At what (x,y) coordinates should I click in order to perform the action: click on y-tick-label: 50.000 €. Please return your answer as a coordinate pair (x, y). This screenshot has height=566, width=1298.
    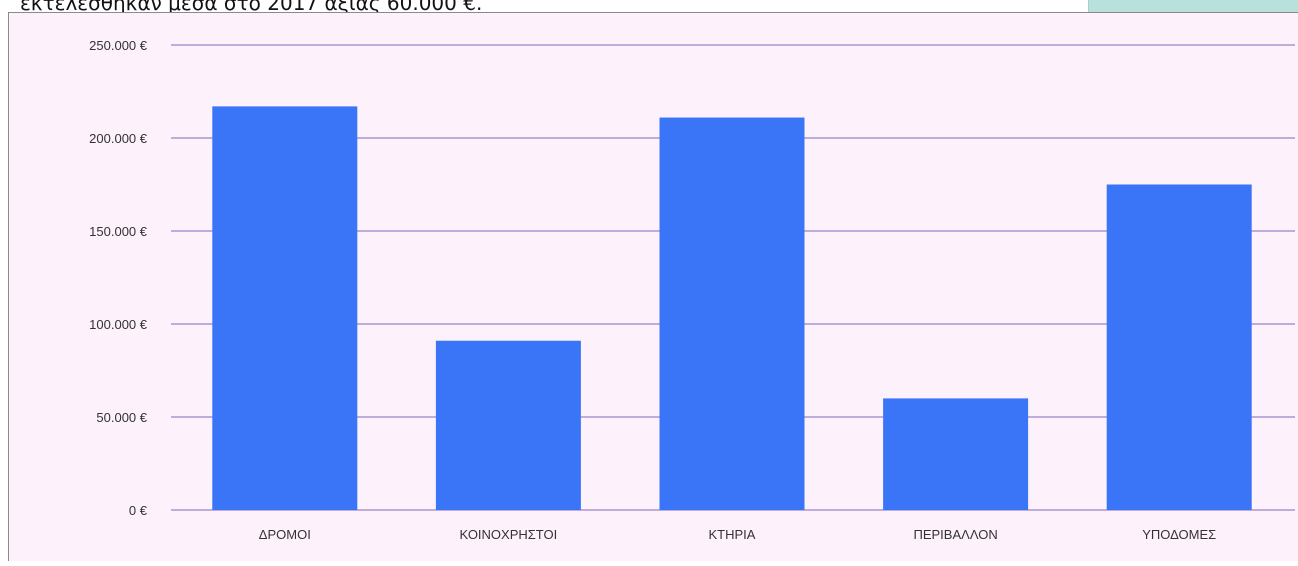
    Looking at the image, I should click on (121, 417).